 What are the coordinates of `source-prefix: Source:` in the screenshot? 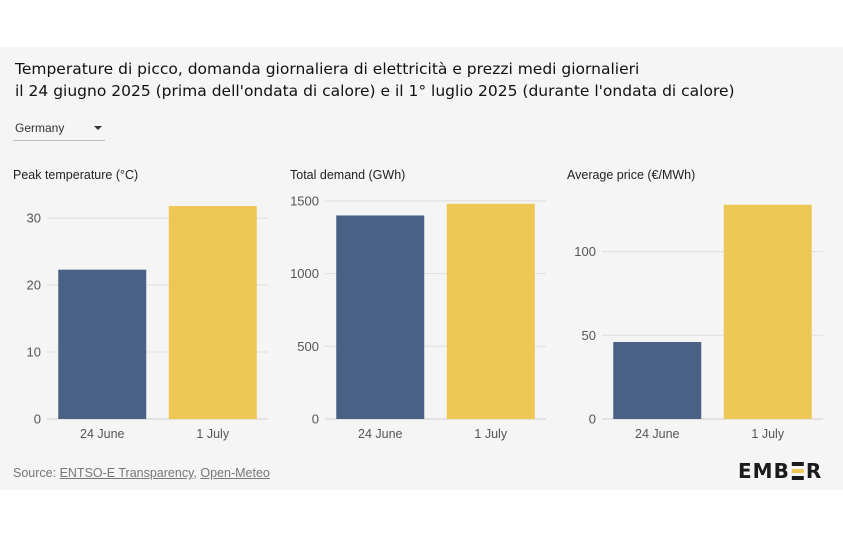 It's located at (36, 473).